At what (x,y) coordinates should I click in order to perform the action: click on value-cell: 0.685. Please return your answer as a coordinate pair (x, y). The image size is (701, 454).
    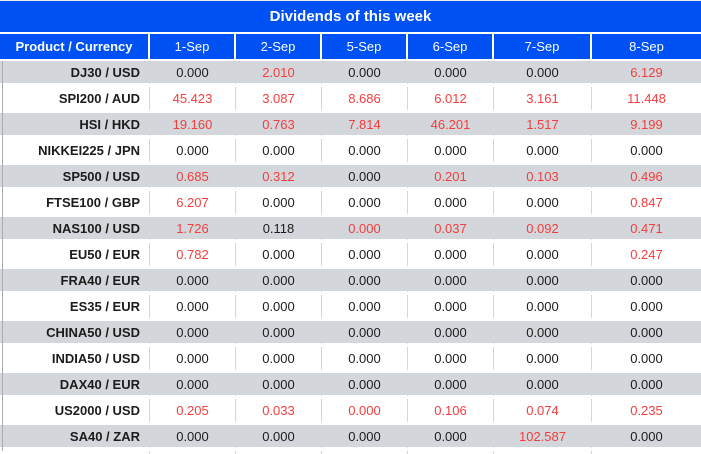
    Looking at the image, I should click on (193, 177).